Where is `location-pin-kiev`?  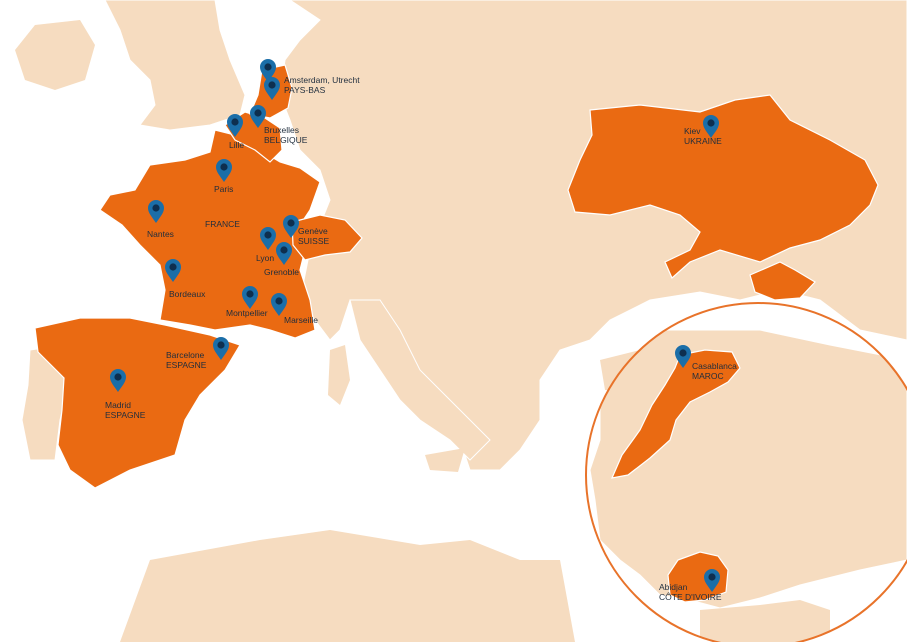 location-pin-kiev is located at coordinates (711, 126).